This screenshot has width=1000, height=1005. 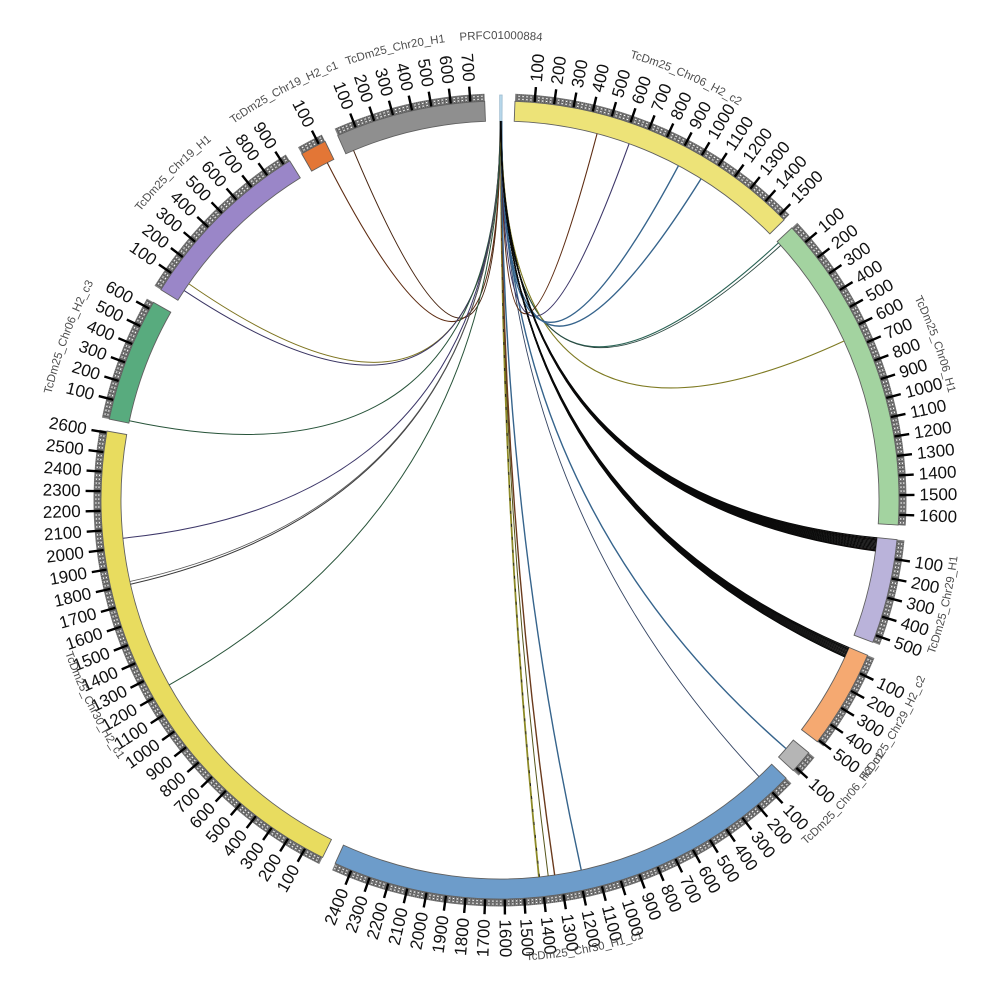 What do you see at coordinates (537, 68) in the screenshot?
I see `svg-text: 100` at bounding box center [537, 68].